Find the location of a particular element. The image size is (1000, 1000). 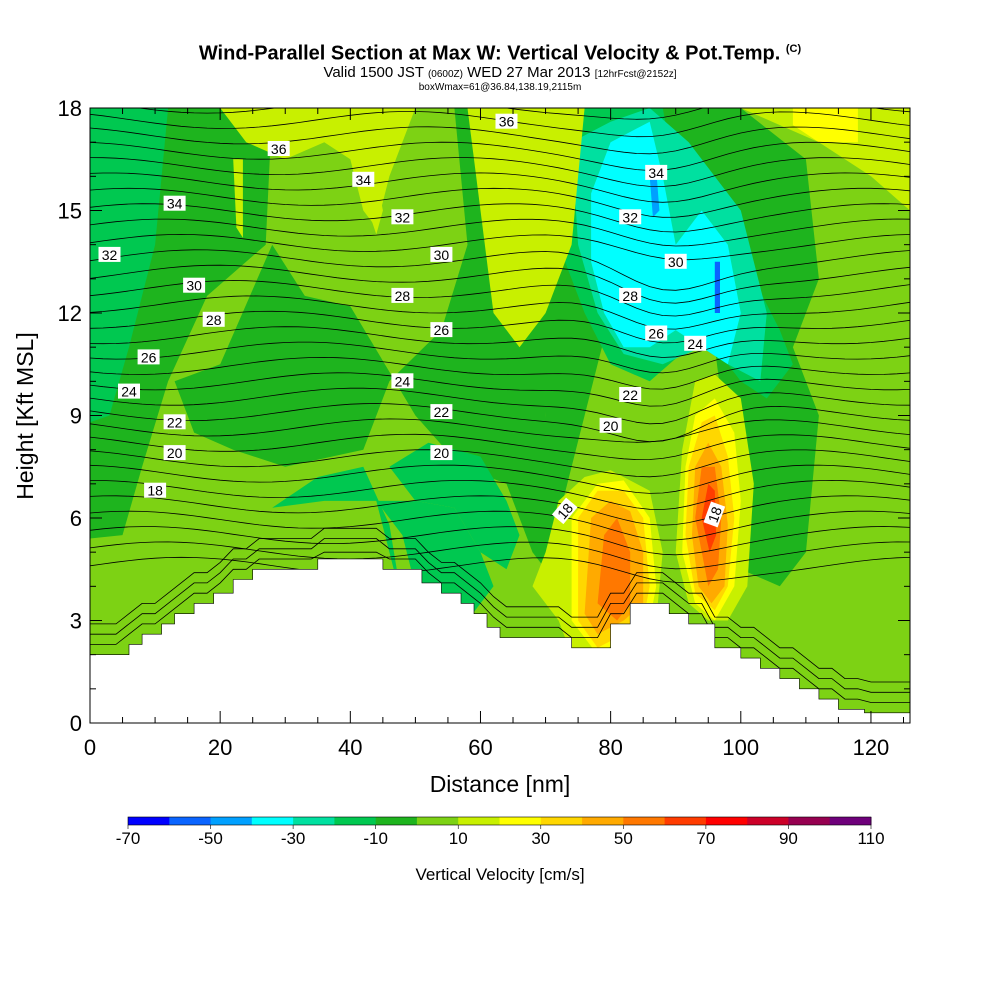

terrain-mask is located at coordinates (500, 640).